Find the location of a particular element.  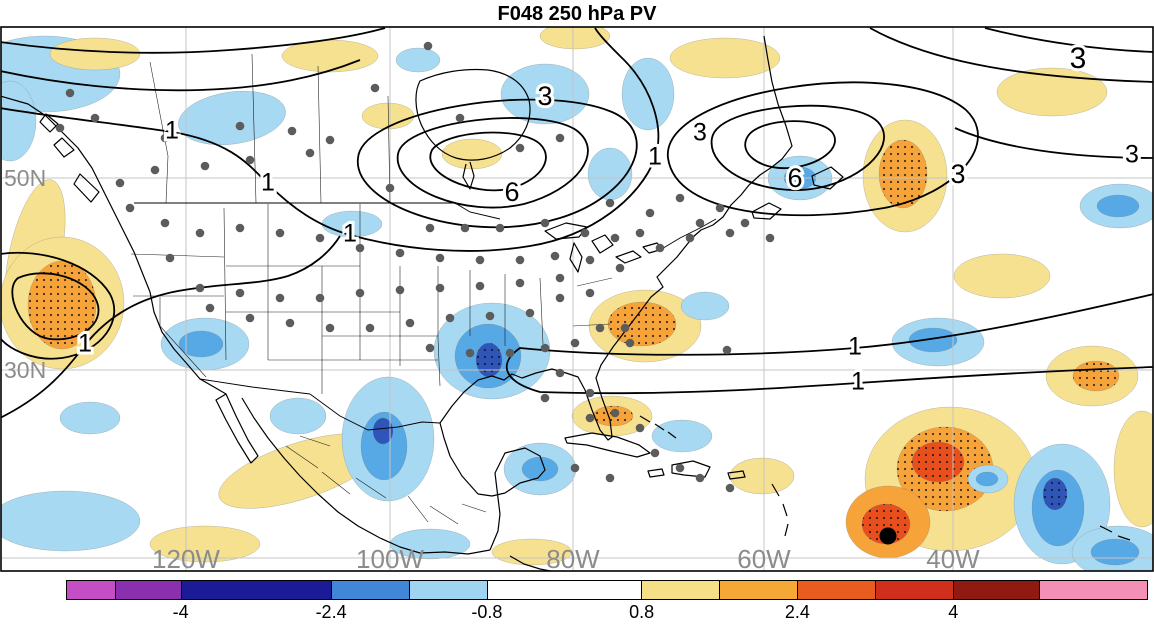

stipple-overlay is located at coordinates (903, 174).